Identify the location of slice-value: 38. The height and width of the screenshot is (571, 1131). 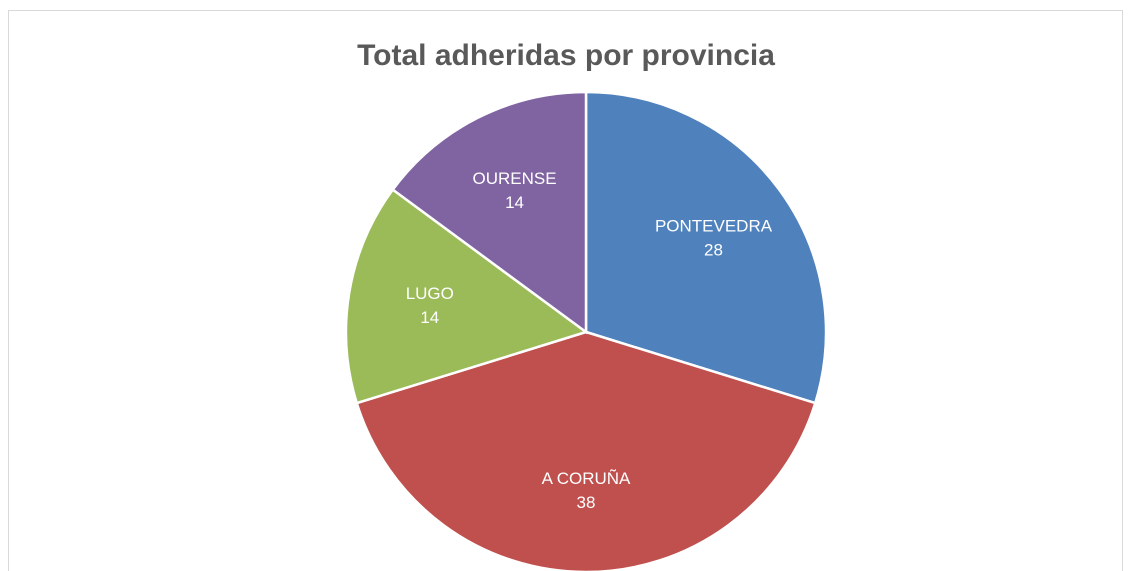
(586, 502).